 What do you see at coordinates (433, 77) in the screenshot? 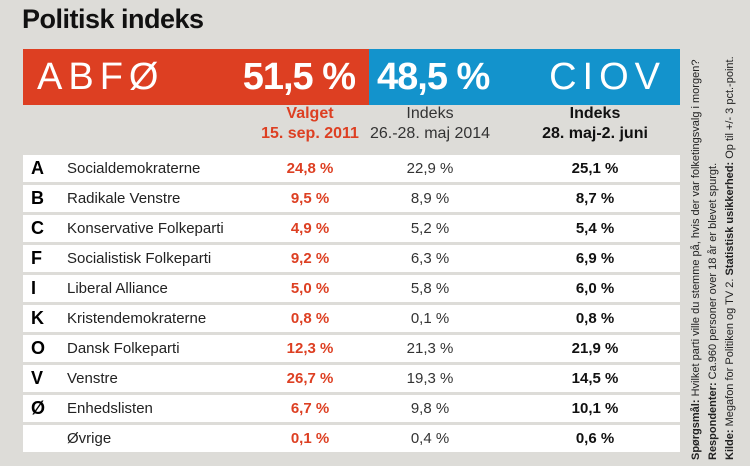
I see `blue-bloc-value: 48,5 %` at bounding box center [433, 77].